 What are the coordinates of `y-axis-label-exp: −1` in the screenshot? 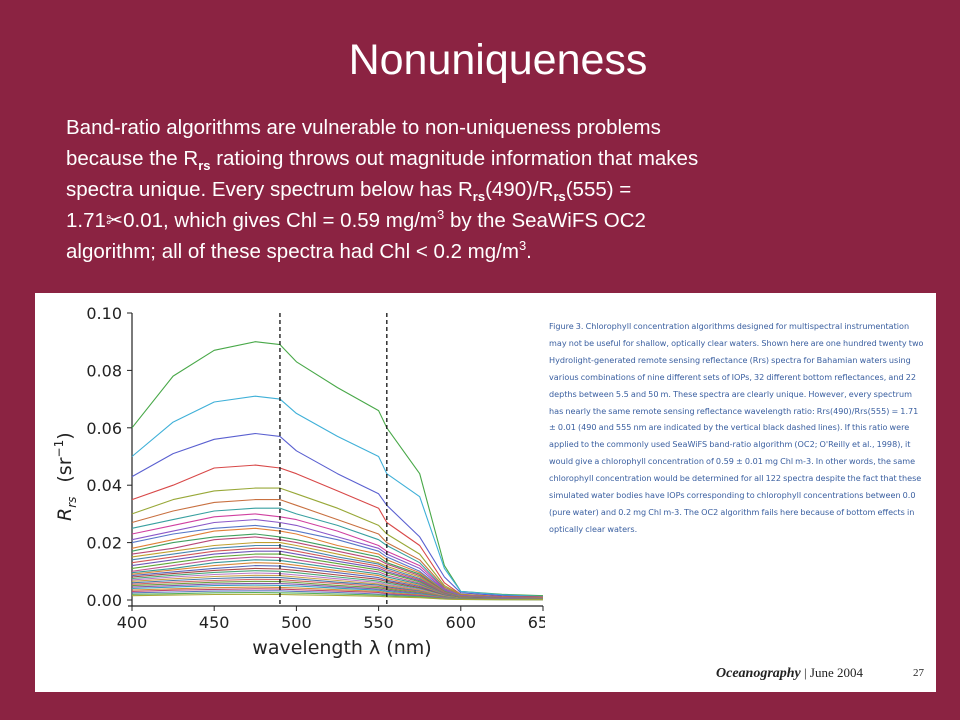 It's located at (59, 449).